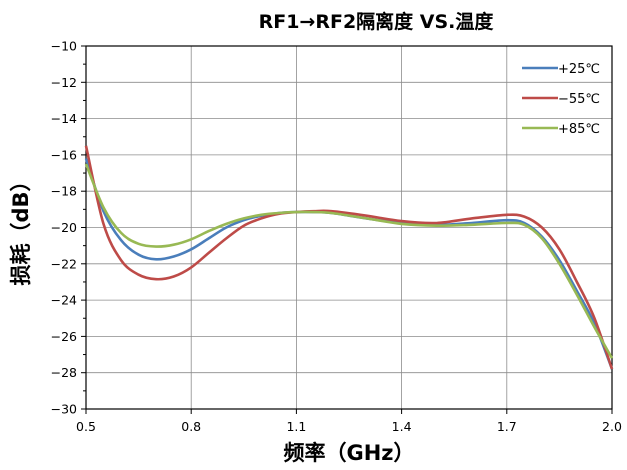 The height and width of the screenshot is (470, 627). I want to click on y-tick-label: −20, so click(64, 227).